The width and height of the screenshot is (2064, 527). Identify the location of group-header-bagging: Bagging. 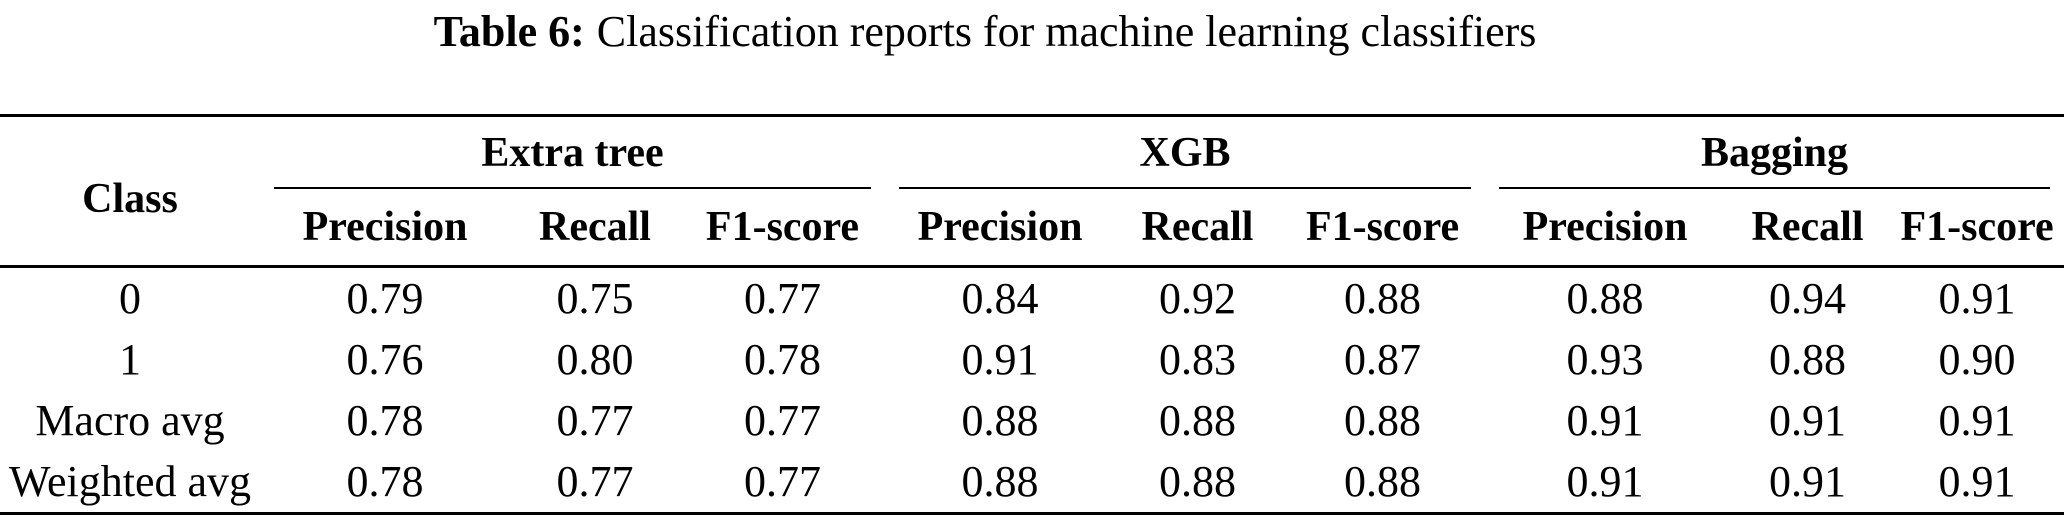
(1774, 153).